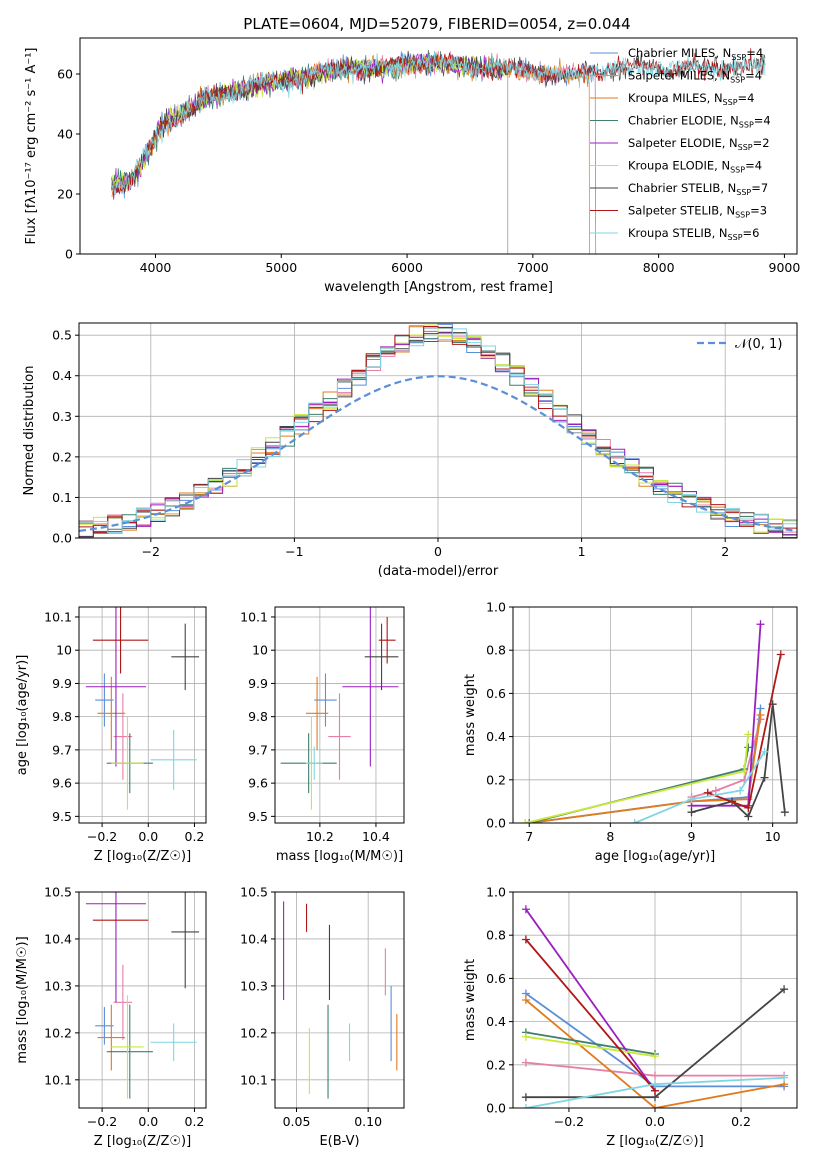 Image resolution: width=819 pixels, height=1170 pixels. What do you see at coordinates (258, 749) in the screenshot?
I see `y-tick-label: 9.7` at bounding box center [258, 749].